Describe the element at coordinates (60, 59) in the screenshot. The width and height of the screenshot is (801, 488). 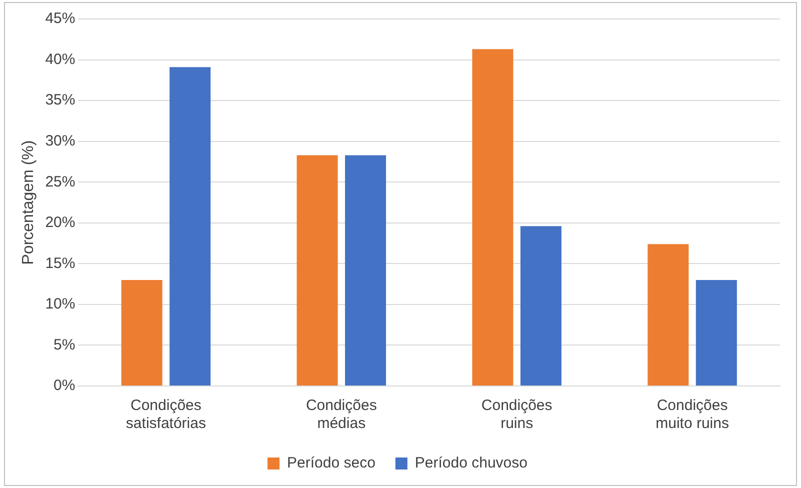
I see `y-tick-label: 40%` at that location.